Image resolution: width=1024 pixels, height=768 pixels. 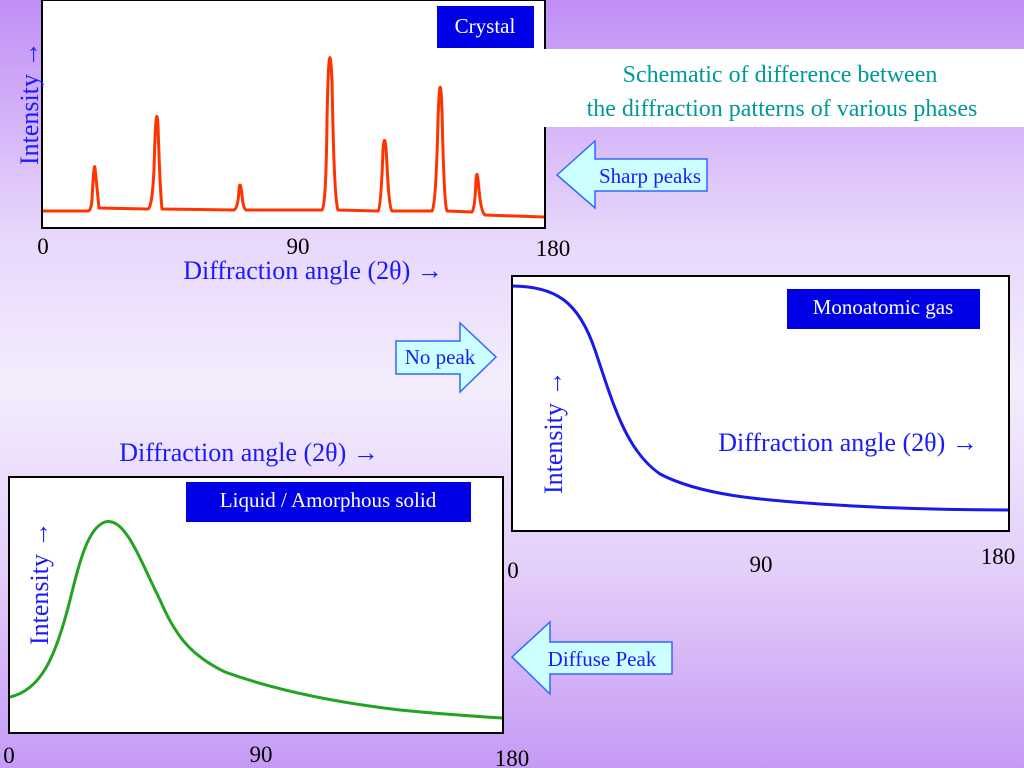 What do you see at coordinates (9, 755) in the screenshot?
I see `liquid-tick-0: 0` at bounding box center [9, 755].